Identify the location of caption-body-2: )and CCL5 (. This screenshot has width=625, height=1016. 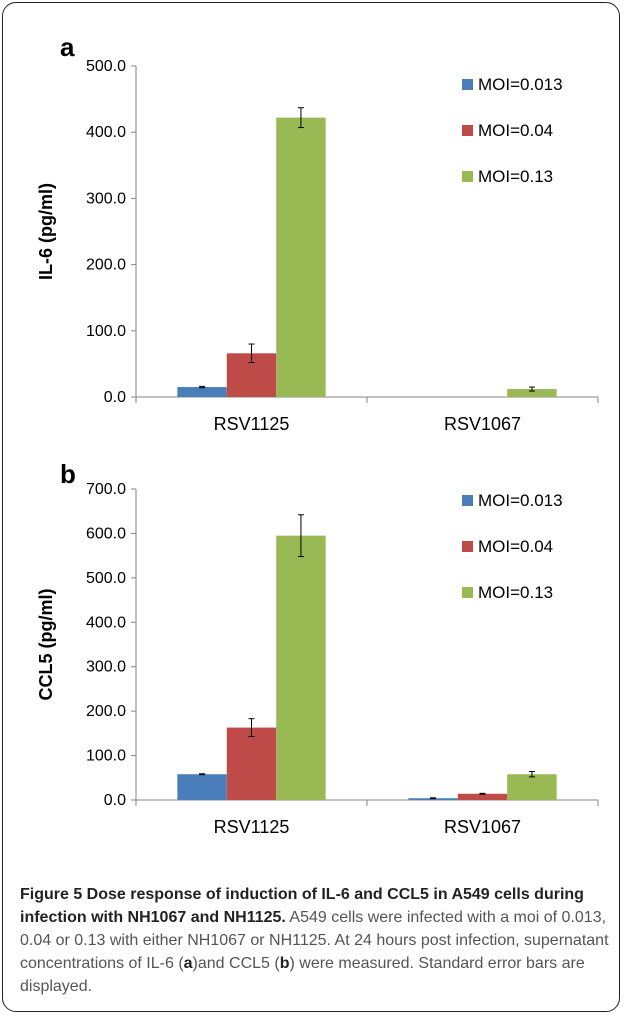
(236, 963).